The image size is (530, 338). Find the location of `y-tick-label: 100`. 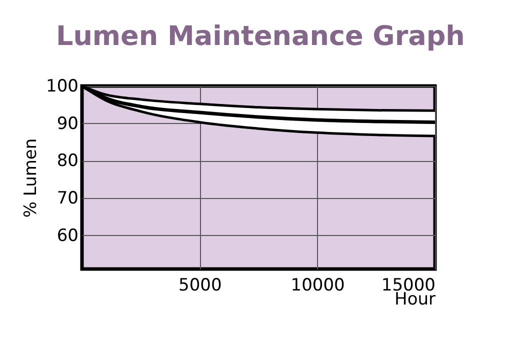

y-tick-label: 100 is located at coordinates (62, 86).